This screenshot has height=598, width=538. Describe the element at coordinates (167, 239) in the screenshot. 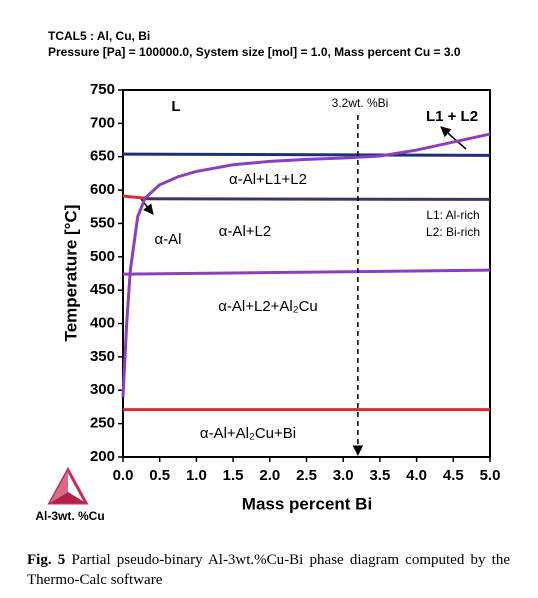

I see `annotation: α-Al` at that location.